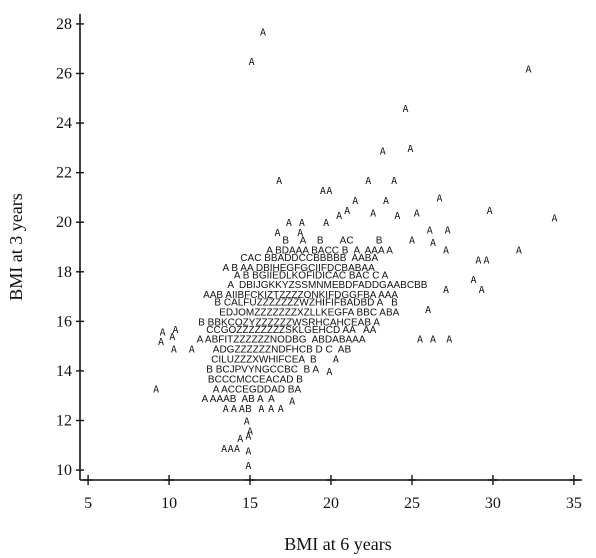 This screenshot has width=596, height=558. Describe the element at coordinates (64, 222) in the screenshot. I see `y-tick-label: 20` at that location.